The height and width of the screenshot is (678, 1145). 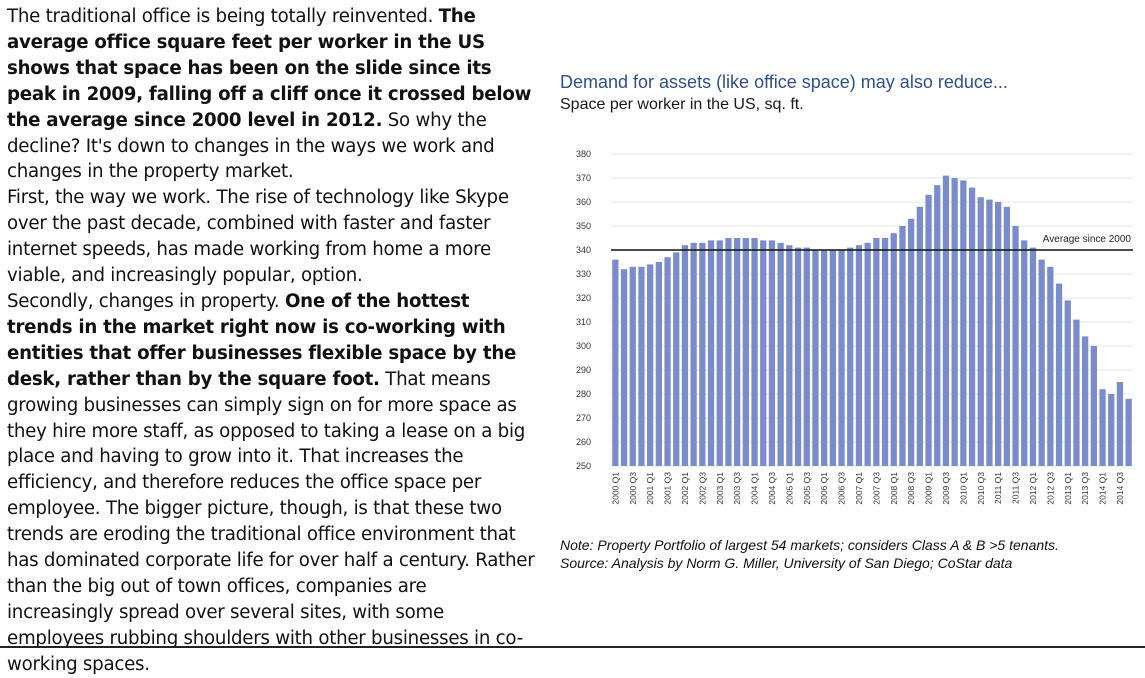 What do you see at coordinates (1016, 488) in the screenshot?
I see `x-tick-label: 2011 Q3` at bounding box center [1016, 488].